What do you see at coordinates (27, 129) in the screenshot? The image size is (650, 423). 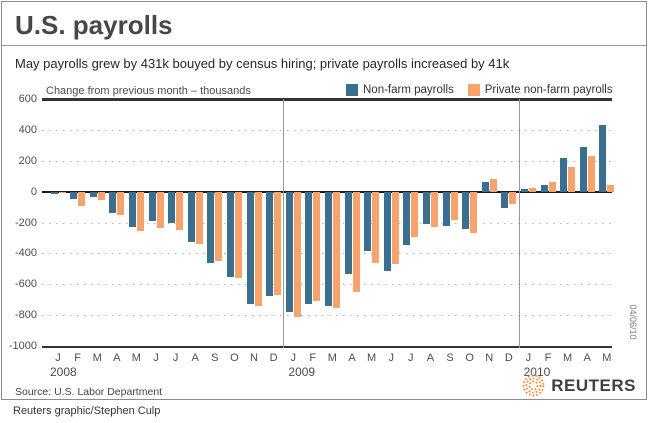 I see `y-tick-label: 400` at bounding box center [27, 129].